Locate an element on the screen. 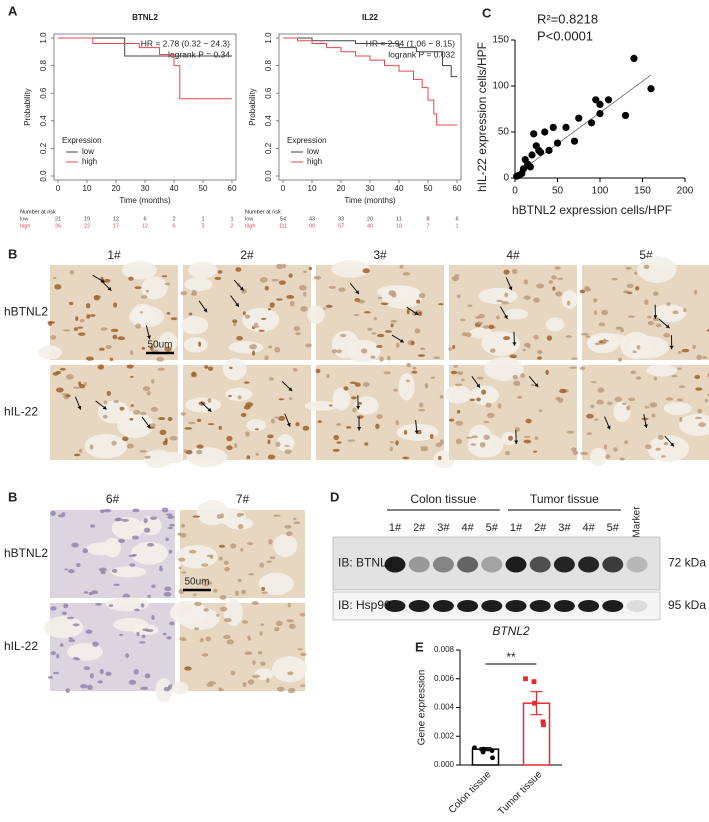  risk-count: 3 is located at coordinates (202, 226).